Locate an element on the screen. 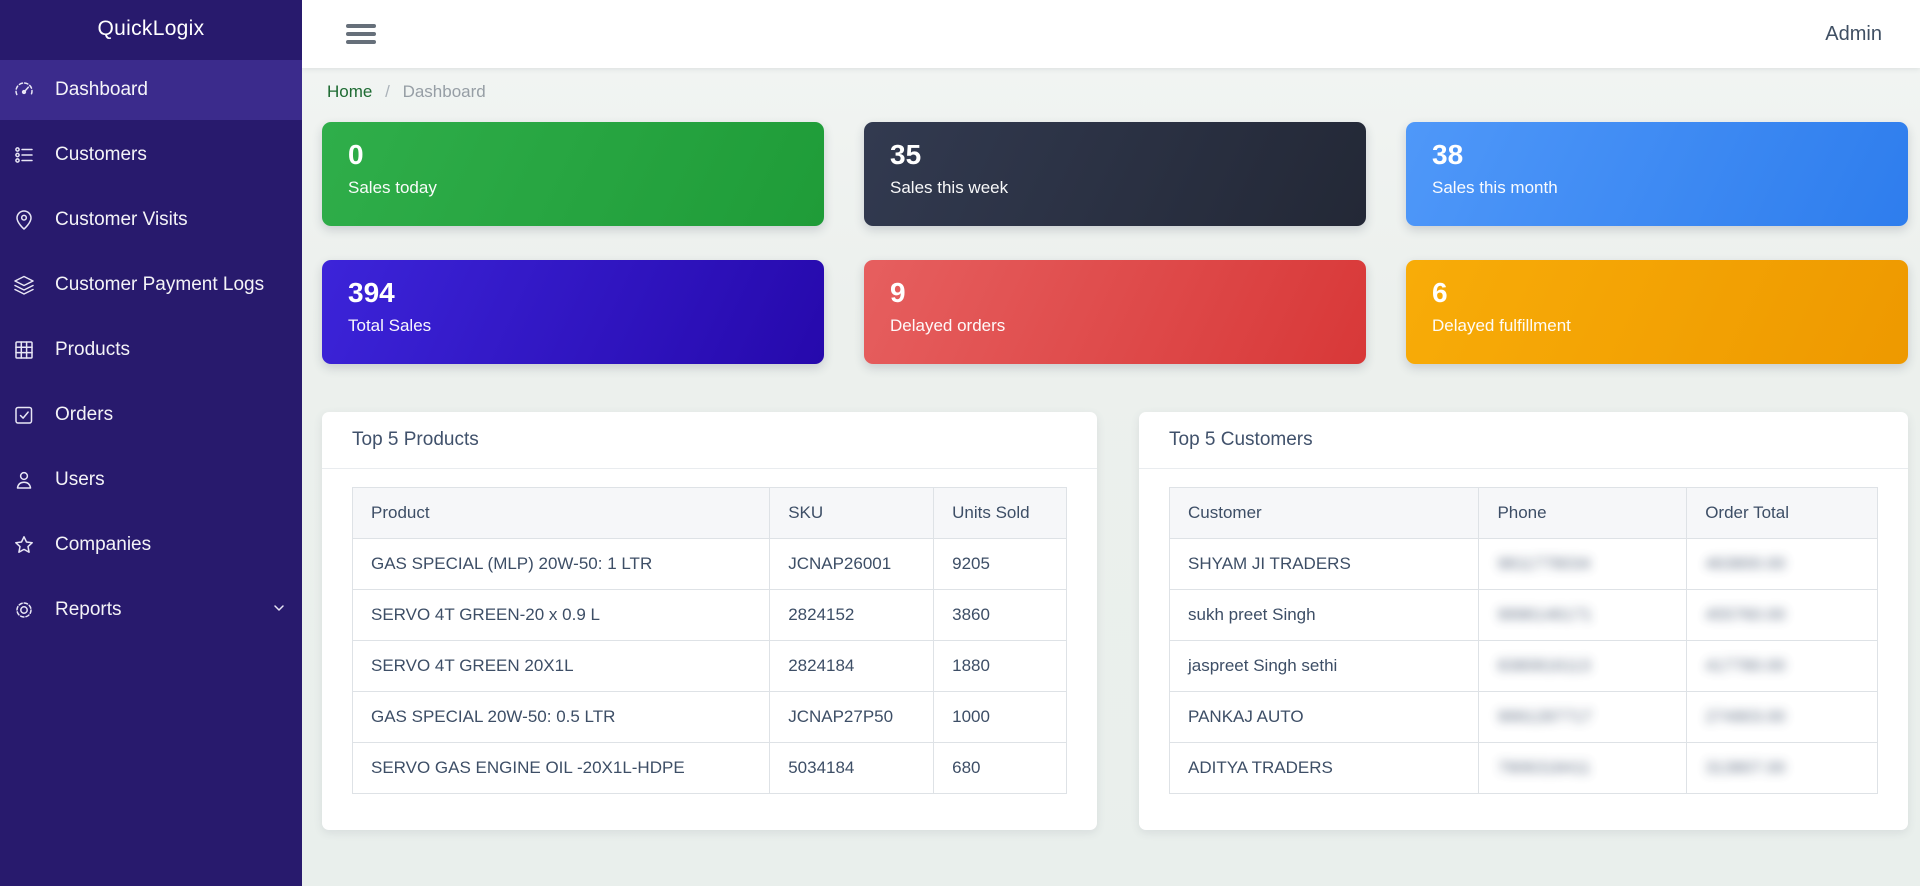 This screenshot has width=1920, height=886. user-icon is located at coordinates (24, 480).